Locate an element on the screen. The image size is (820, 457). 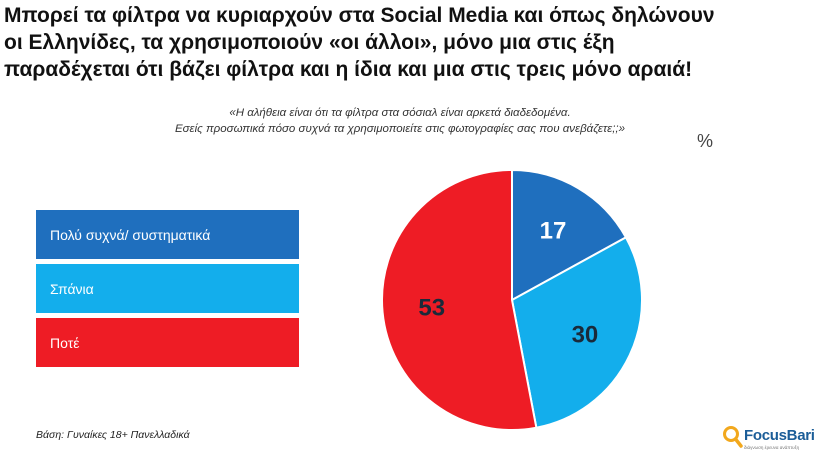
unit-label: % is located at coordinates (705, 141).